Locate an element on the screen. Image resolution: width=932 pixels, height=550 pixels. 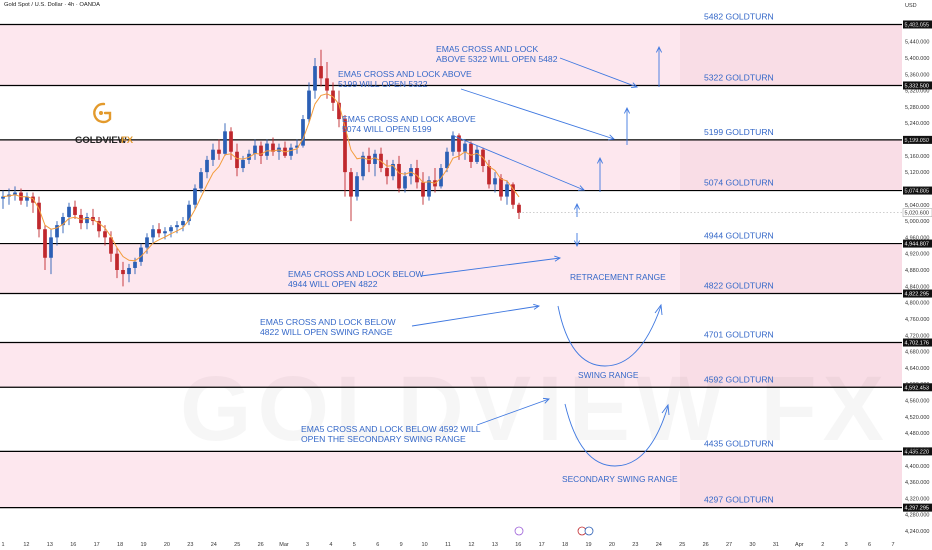
y-tick-label: 4,800.000 is located at coordinates (917, 304).